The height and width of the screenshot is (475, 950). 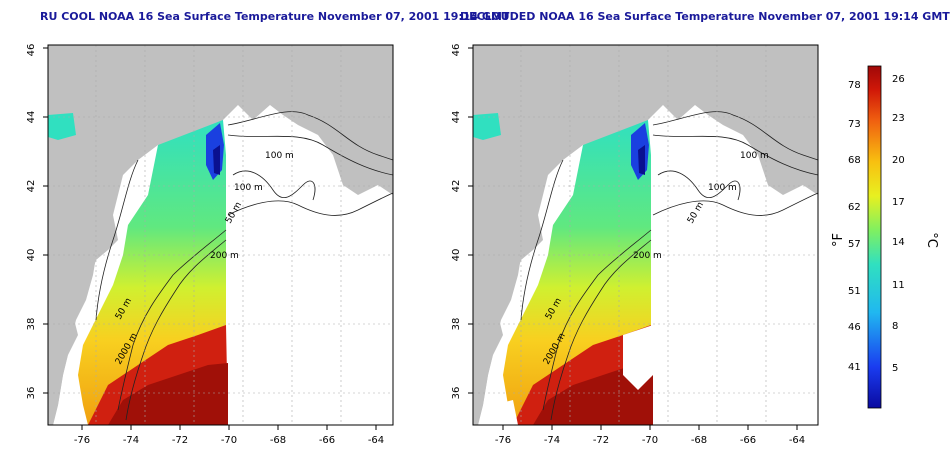 I want to click on celsius-label: °C, so click(x=931, y=240).